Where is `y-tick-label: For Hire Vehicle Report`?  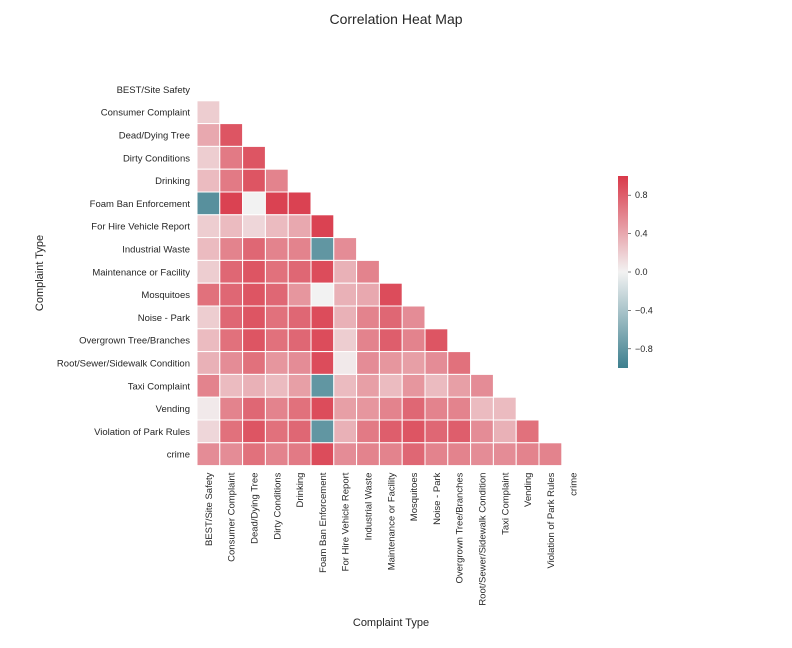 y-tick-label: For Hire Vehicle Report is located at coordinates (140, 227).